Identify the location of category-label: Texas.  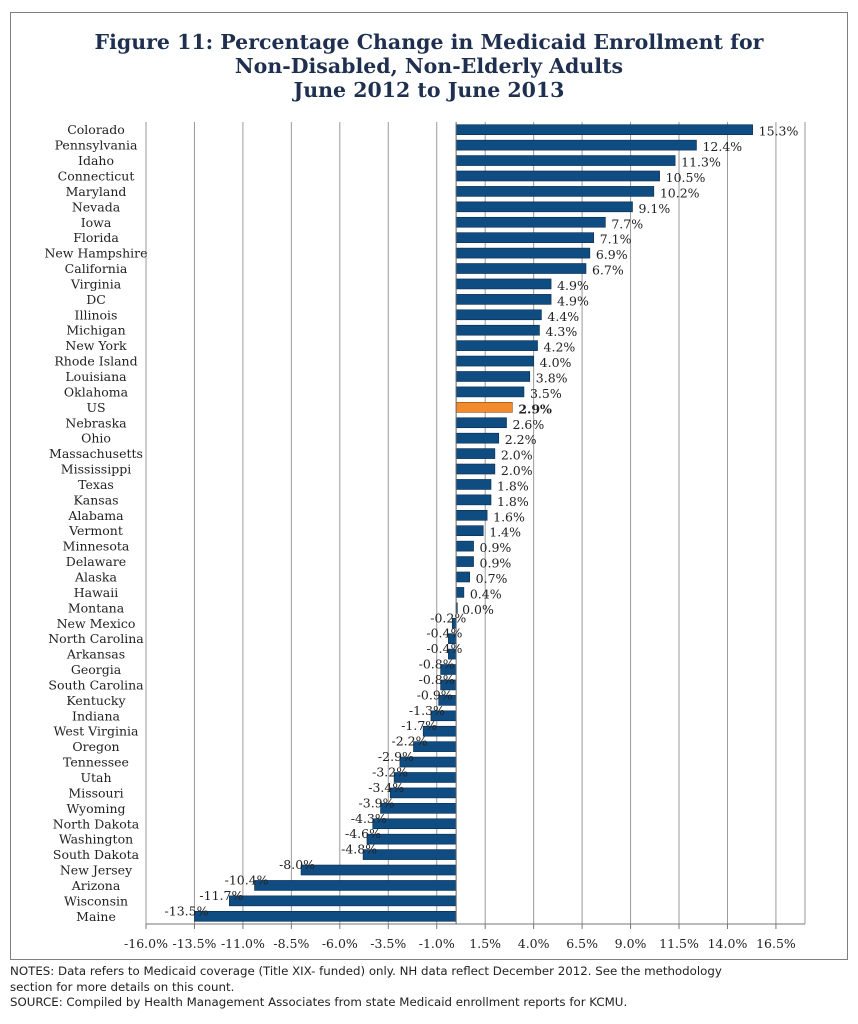
(96, 484).